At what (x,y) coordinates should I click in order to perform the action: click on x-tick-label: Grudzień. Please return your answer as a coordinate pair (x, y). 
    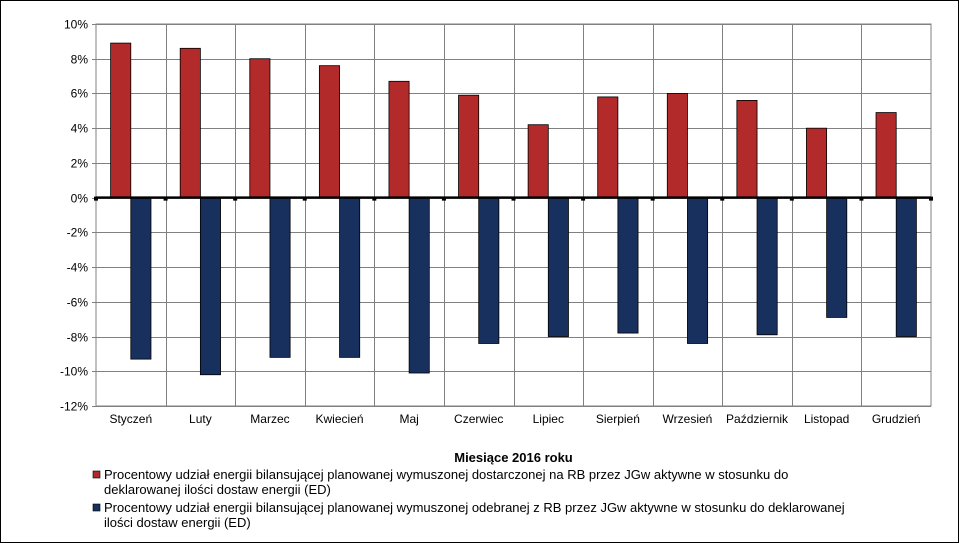
    Looking at the image, I should click on (896, 419).